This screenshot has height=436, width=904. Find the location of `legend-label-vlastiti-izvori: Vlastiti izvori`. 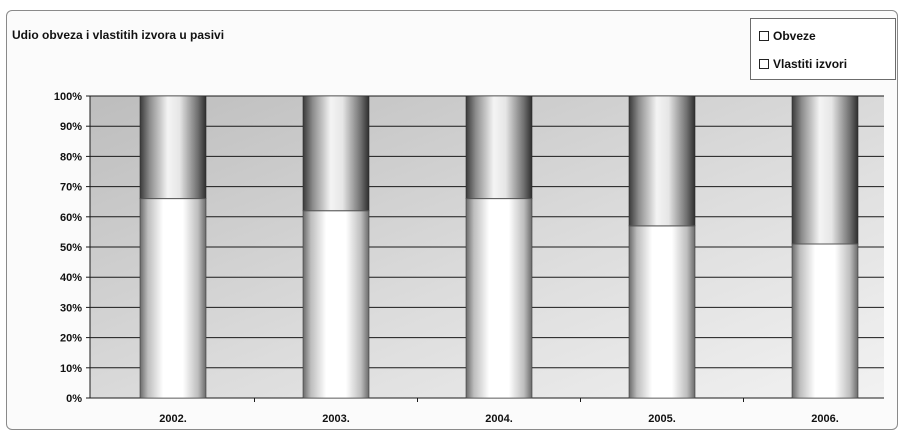

legend-label-vlastiti-izvori: Vlastiti izvori is located at coordinates (810, 64).